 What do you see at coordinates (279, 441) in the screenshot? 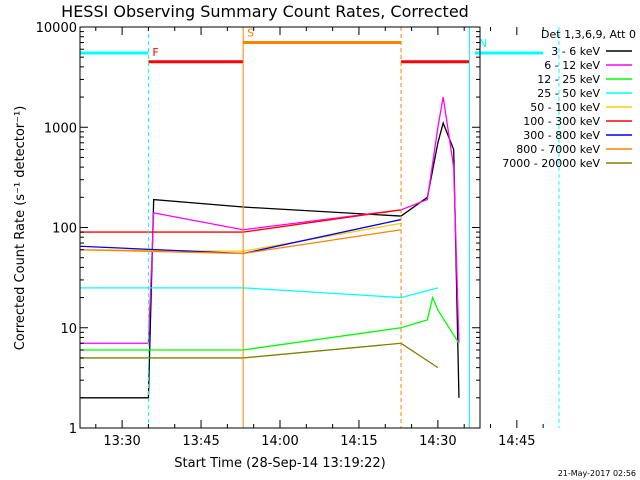
I see `x-tick-label: 14:00` at bounding box center [279, 441].